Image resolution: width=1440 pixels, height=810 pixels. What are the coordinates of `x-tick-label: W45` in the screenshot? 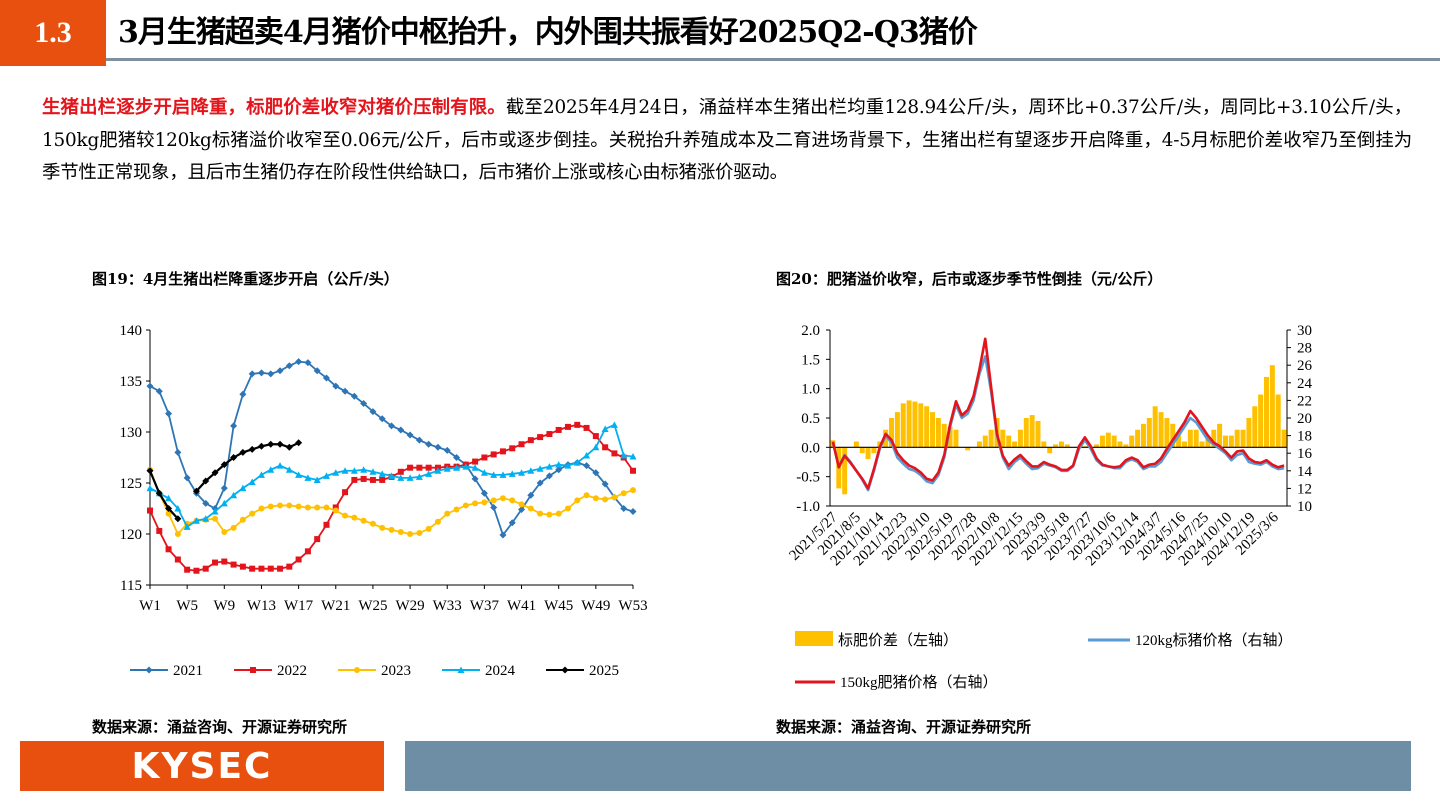 It's located at (558, 606).